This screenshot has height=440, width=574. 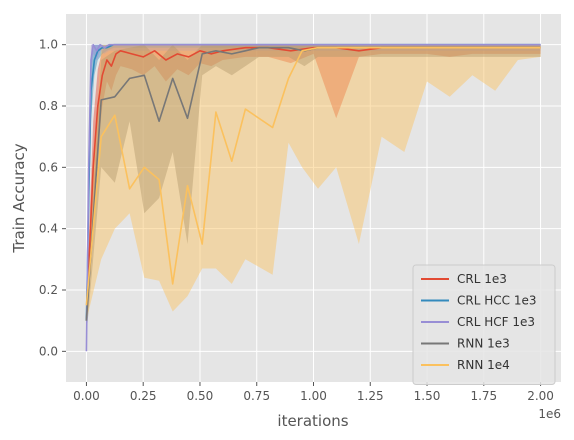 I want to click on x-axis-ticks: 0.00 0.25 0.50 0.75 1.00 1.25 1.50 1.75 2.00, so click(x=313, y=392).